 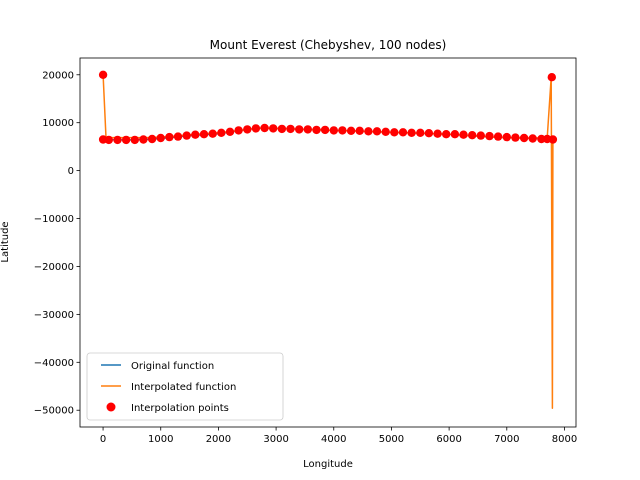 What do you see at coordinates (5, 241) in the screenshot?
I see `y-axis-label: Latitude` at bounding box center [5, 241].